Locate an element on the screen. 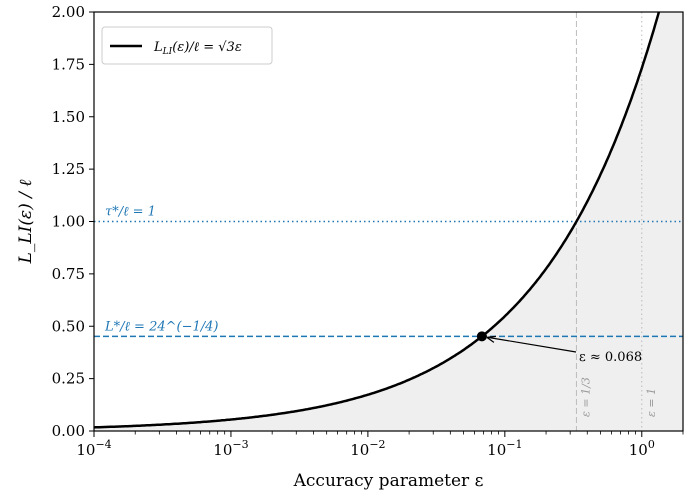 This screenshot has height=503, width=697. arrow-head is located at coordinates (491, 339).